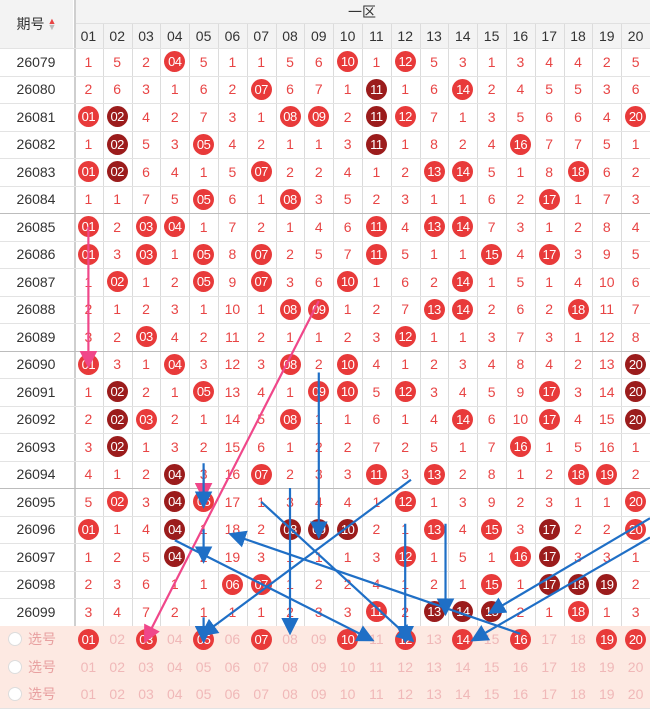  I want to click on column-header-03: 03, so click(146, 36).